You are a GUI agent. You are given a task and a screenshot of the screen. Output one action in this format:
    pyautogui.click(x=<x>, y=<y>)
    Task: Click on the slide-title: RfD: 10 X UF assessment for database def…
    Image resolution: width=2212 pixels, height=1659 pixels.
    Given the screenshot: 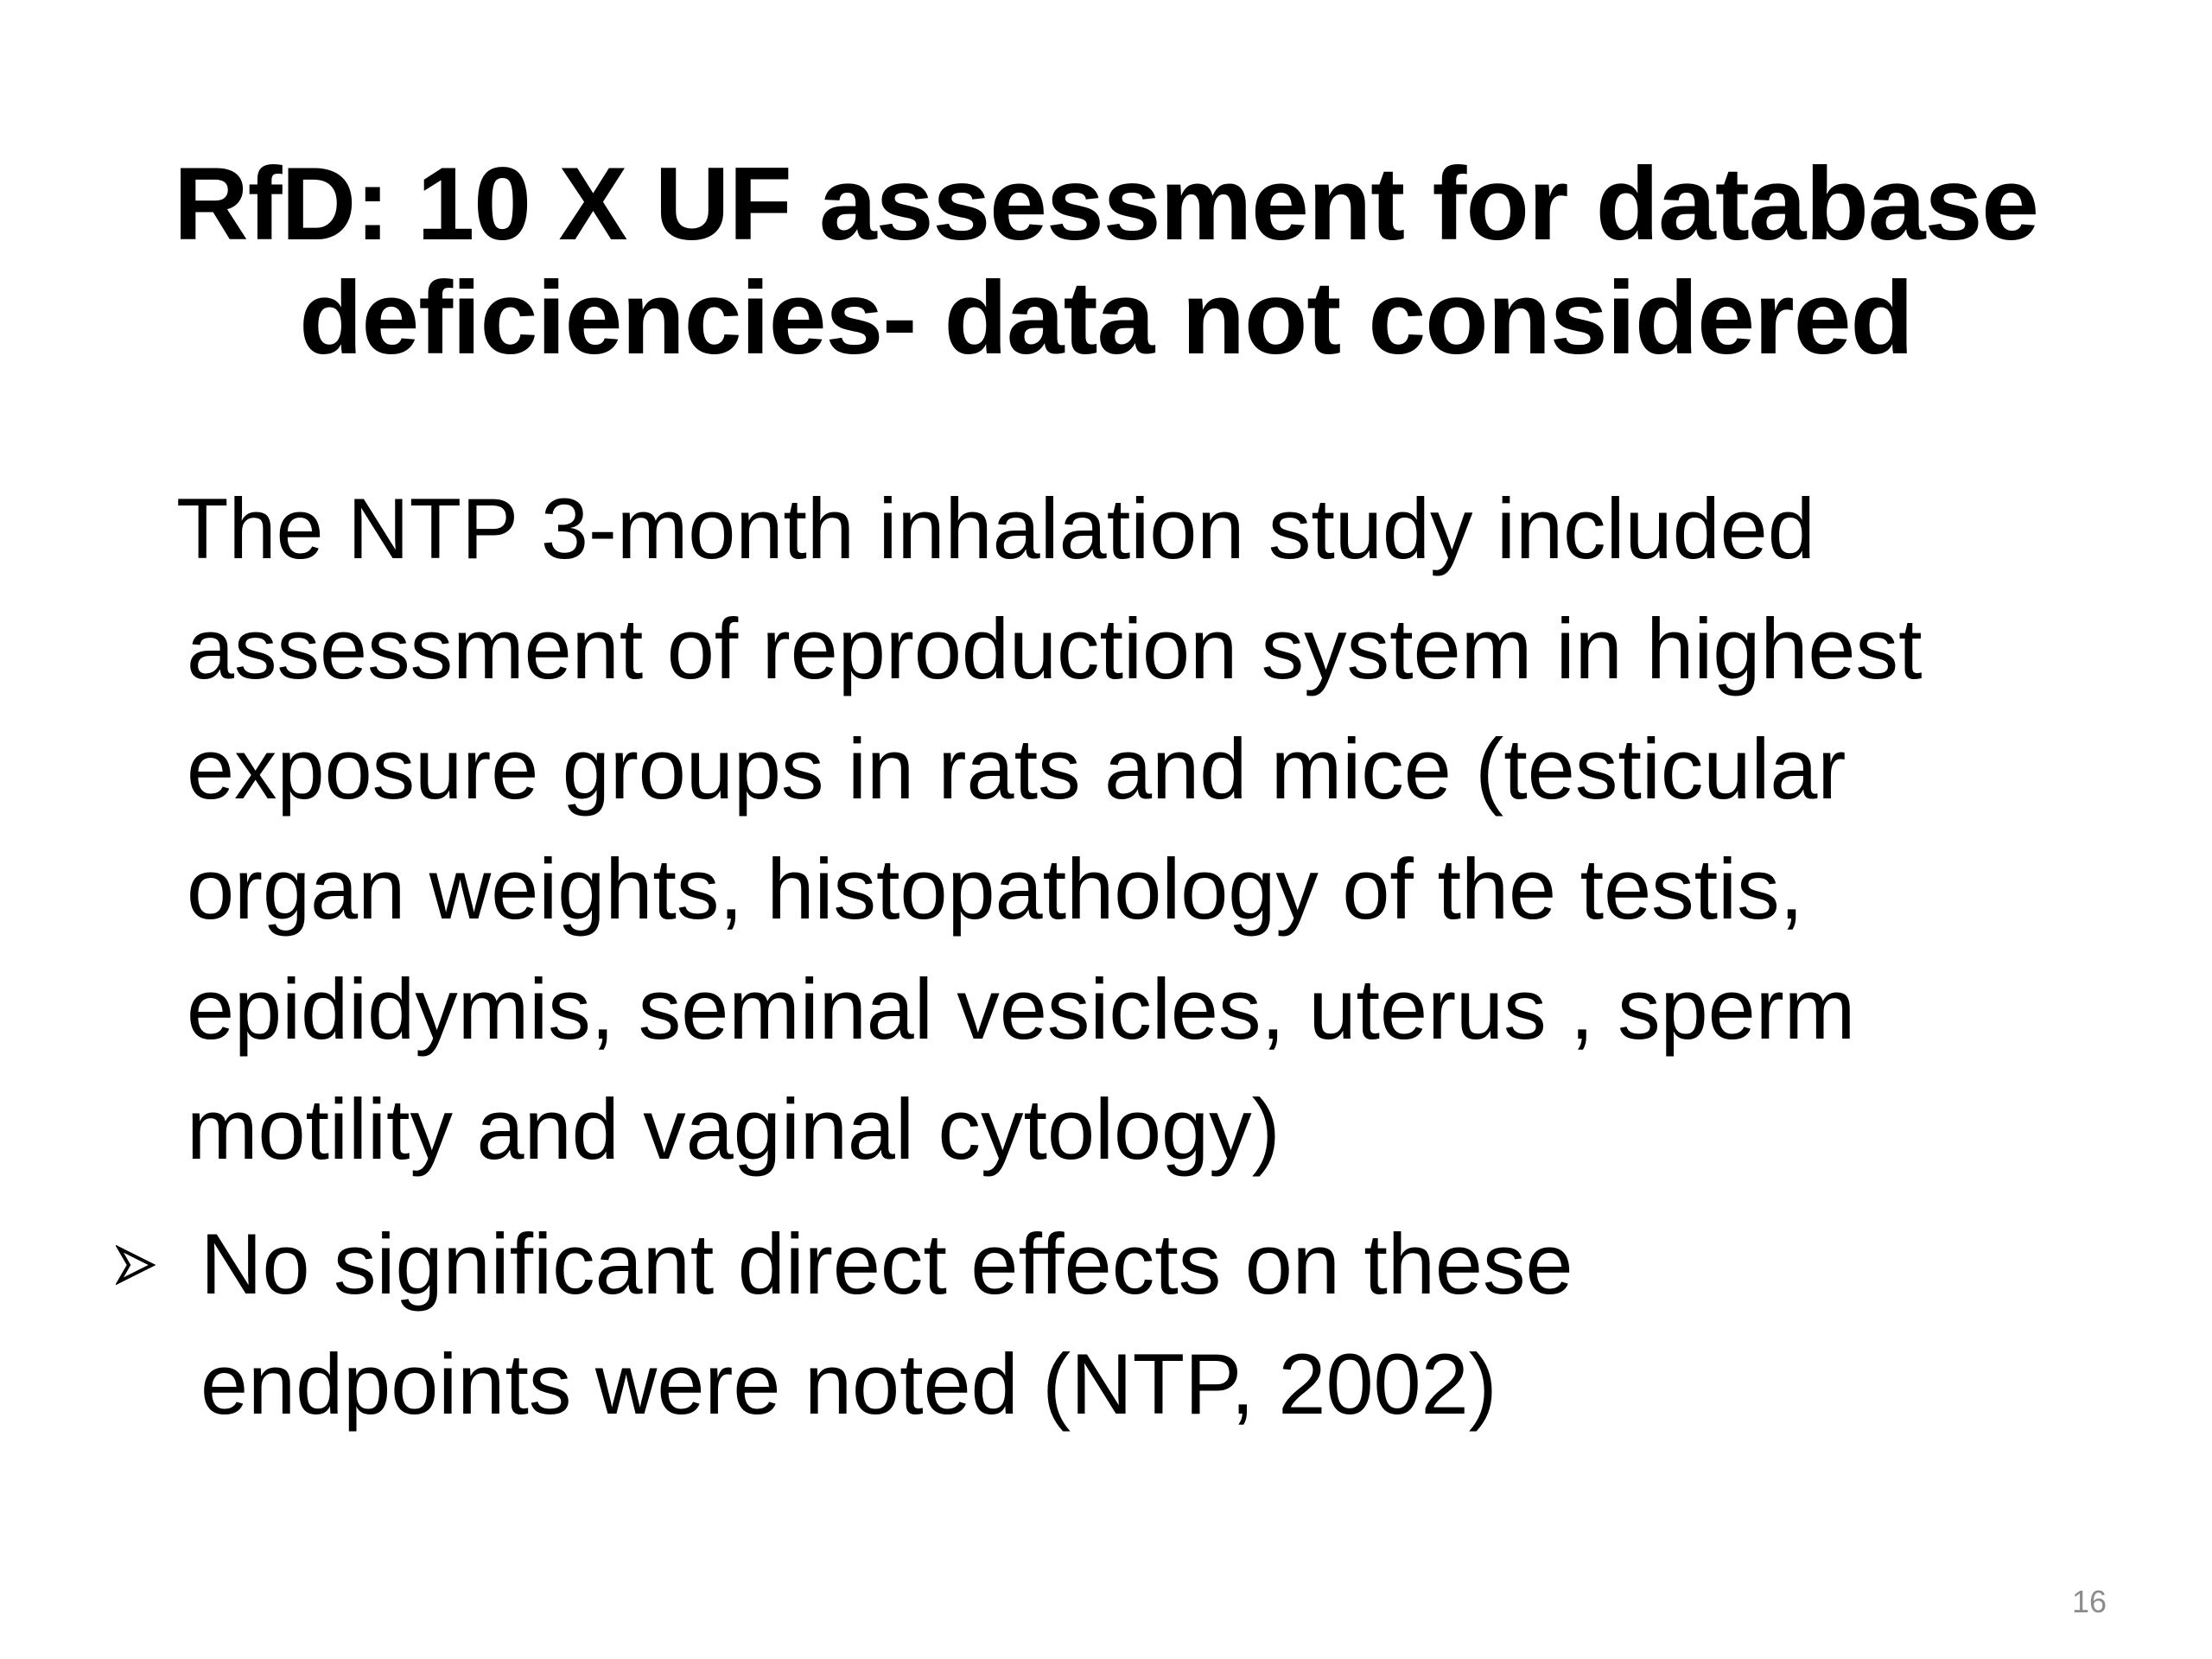 What is the action you would take?
    pyautogui.click(x=1106, y=261)
    